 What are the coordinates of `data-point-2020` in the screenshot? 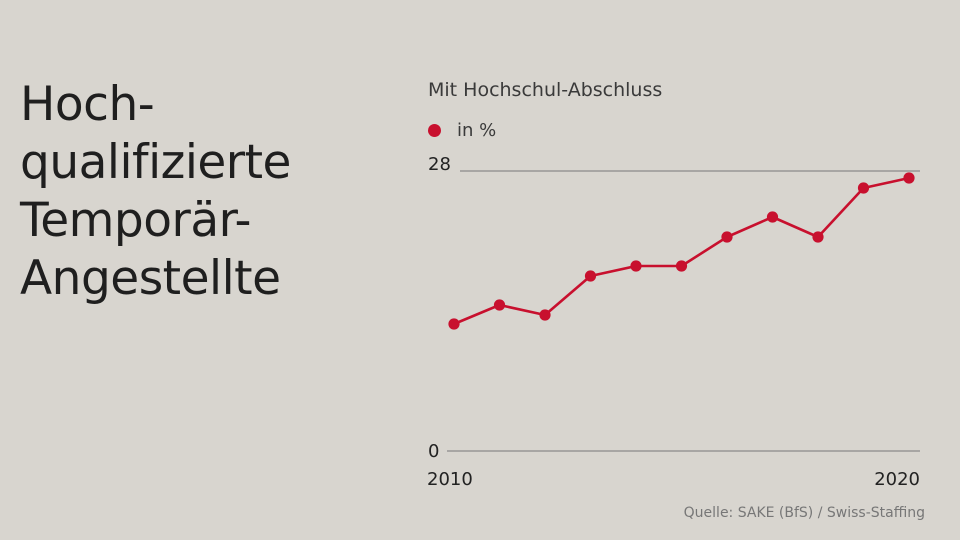 It's located at (909, 178).